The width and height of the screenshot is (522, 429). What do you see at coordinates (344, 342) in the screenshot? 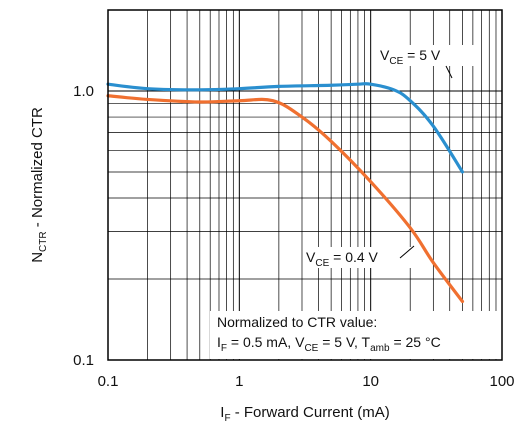
I see `text-part: = 5 V, T` at bounding box center [344, 342].